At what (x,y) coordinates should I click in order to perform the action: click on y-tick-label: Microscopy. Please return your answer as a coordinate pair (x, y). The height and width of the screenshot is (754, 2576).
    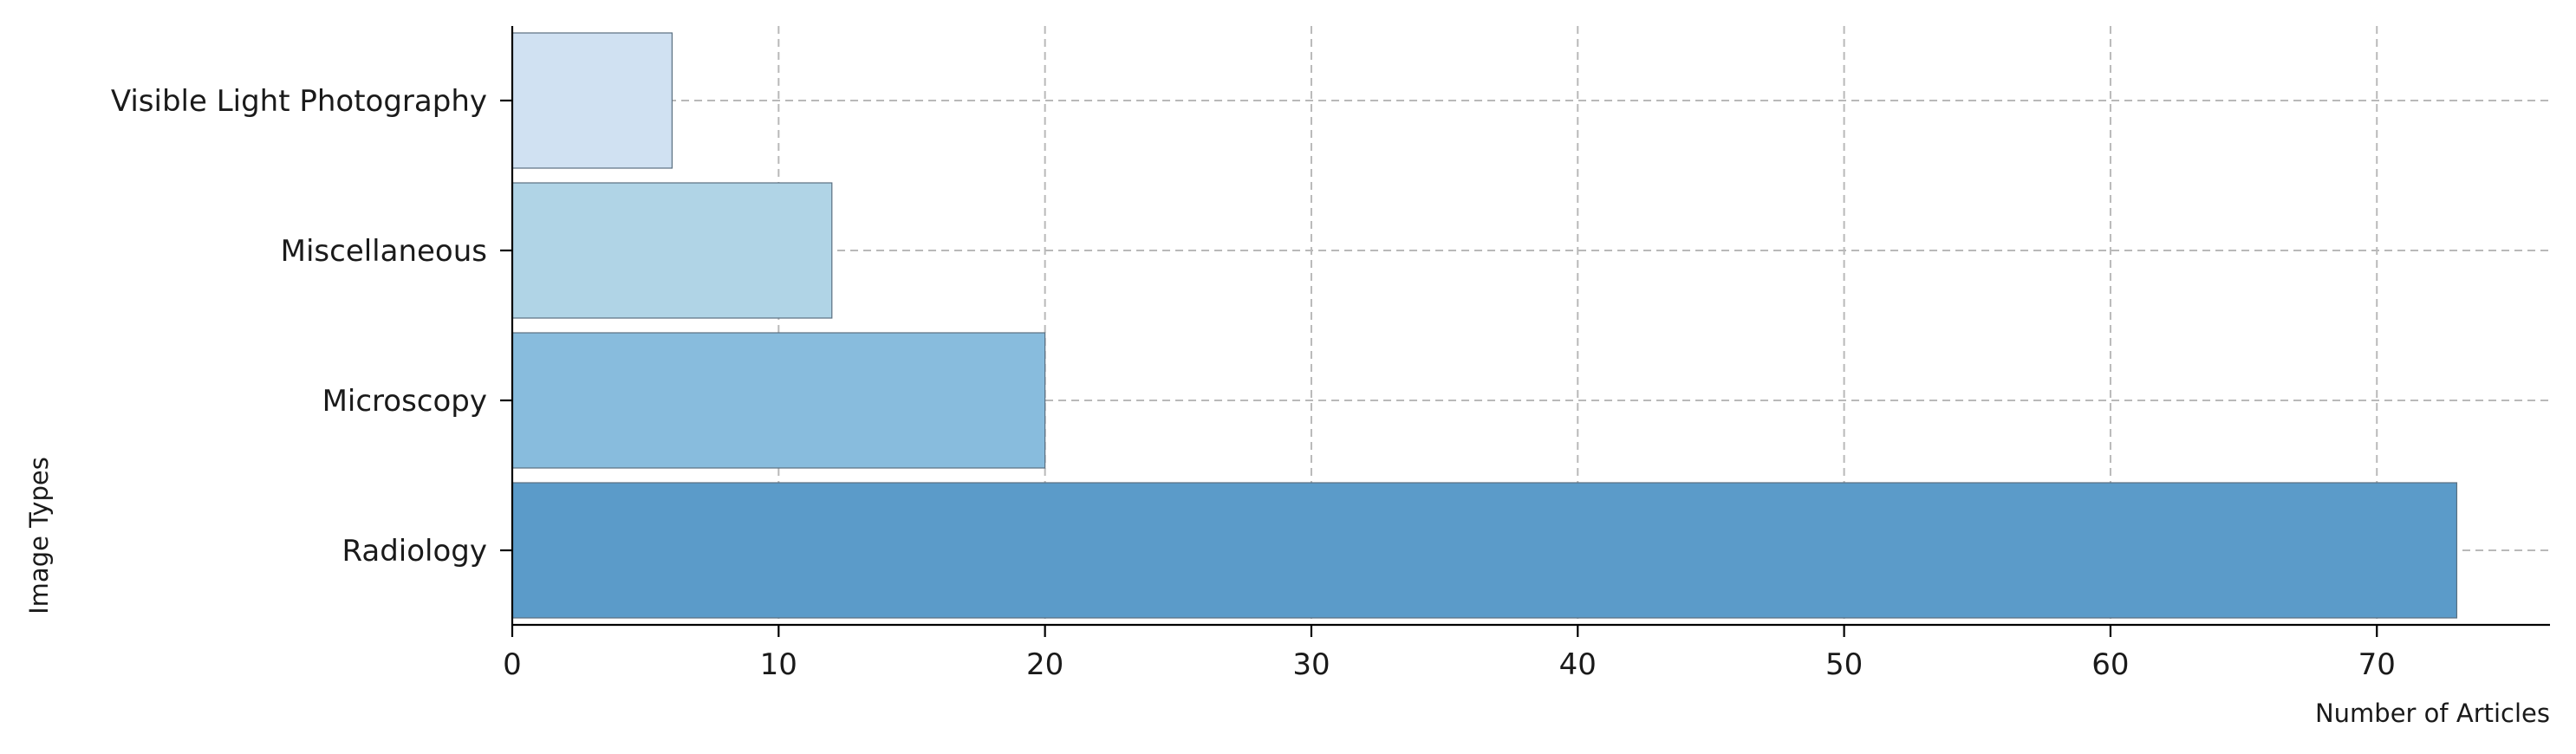
    Looking at the image, I should click on (404, 401).